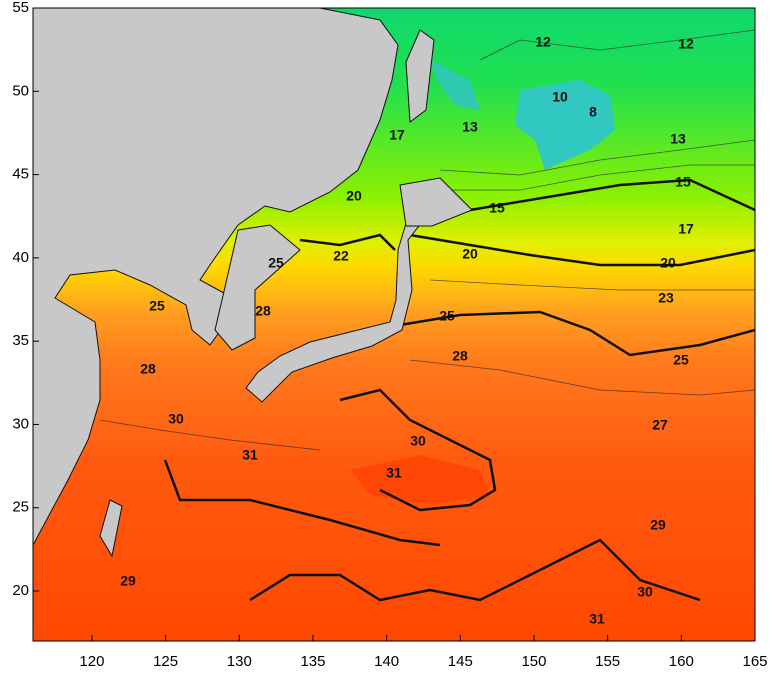  Describe the element at coordinates (386, 661) in the screenshot. I see `x-tick-label: 140` at that location.